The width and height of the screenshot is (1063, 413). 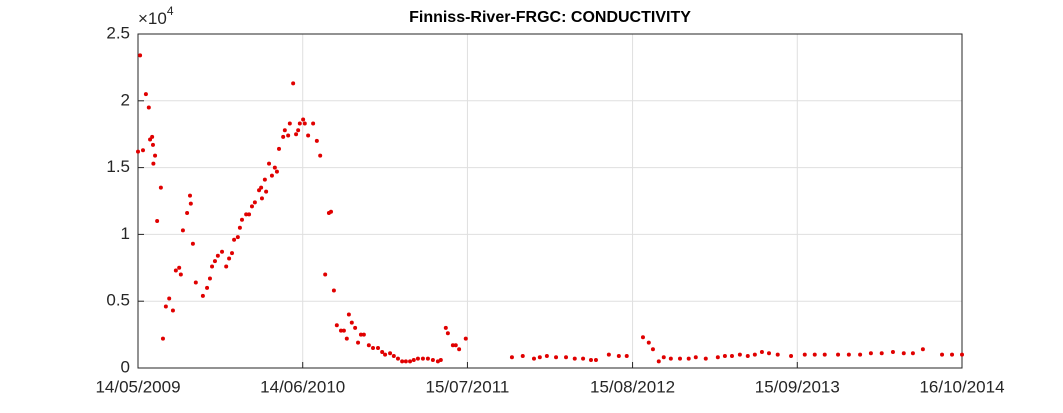 I want to click on x-tick-label: 15/07/2011, so click(x=468, y=386).